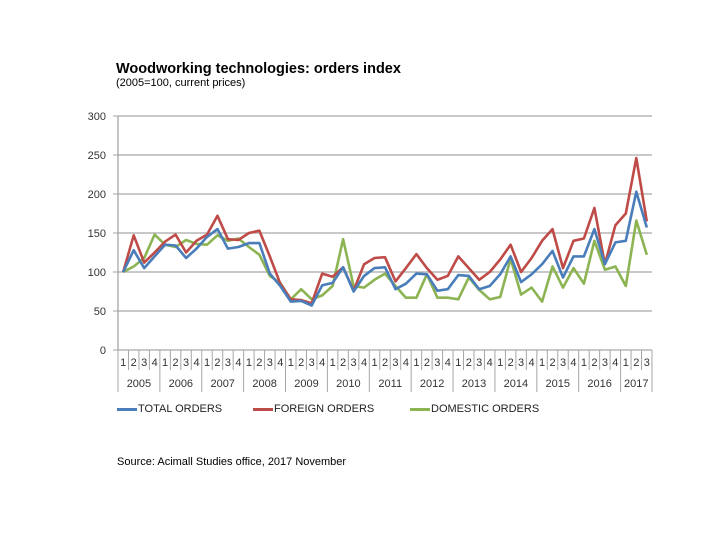 Image resolution: width=720 pixels, height=540 pixels. What do you see at coordinates (97, 234) in the screenshot?
I see `y-tick-label: 150` at bounding box center [97, 234].